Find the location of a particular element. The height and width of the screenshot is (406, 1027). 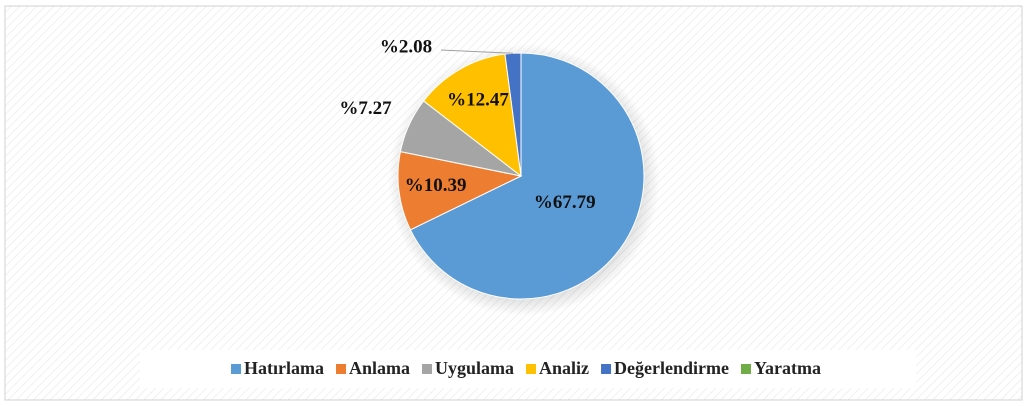

leader-line is located at coordinates (476, 51).